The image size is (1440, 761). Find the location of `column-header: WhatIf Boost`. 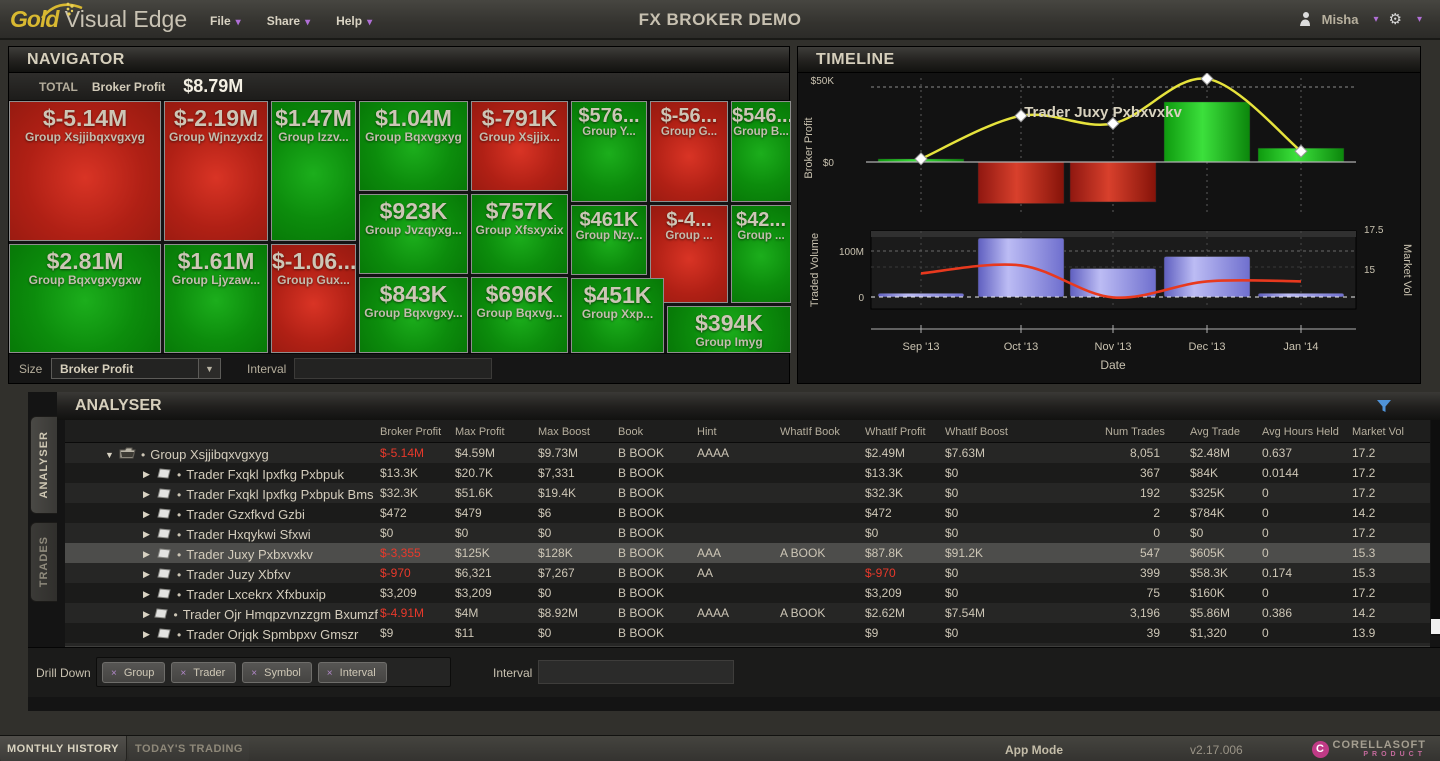

column-header: WhatIf Boost is located at coordinates (976, 432).